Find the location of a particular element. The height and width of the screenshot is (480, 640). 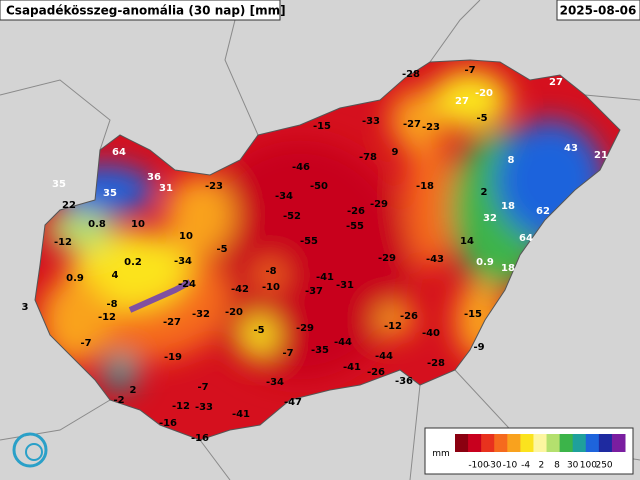

station-value: -23 is located at coordinates (431, 127).